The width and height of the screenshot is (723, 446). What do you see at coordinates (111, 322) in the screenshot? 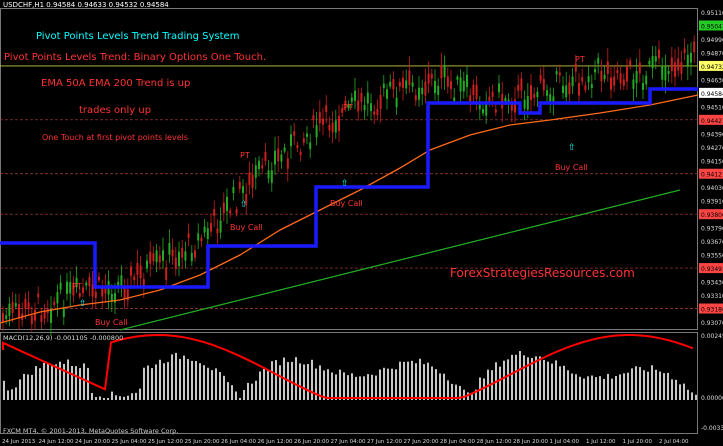
I see `buy-call-label: Buy Call` at bounding box center [111, 322].